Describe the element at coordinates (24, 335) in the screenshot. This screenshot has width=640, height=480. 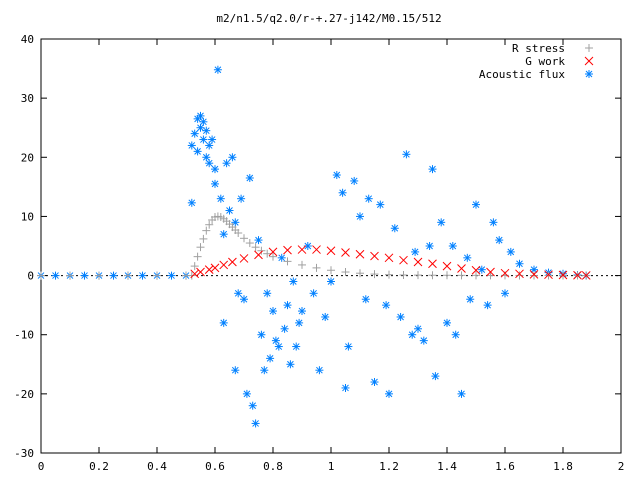
I see `y-tick-label: -10` at that location.